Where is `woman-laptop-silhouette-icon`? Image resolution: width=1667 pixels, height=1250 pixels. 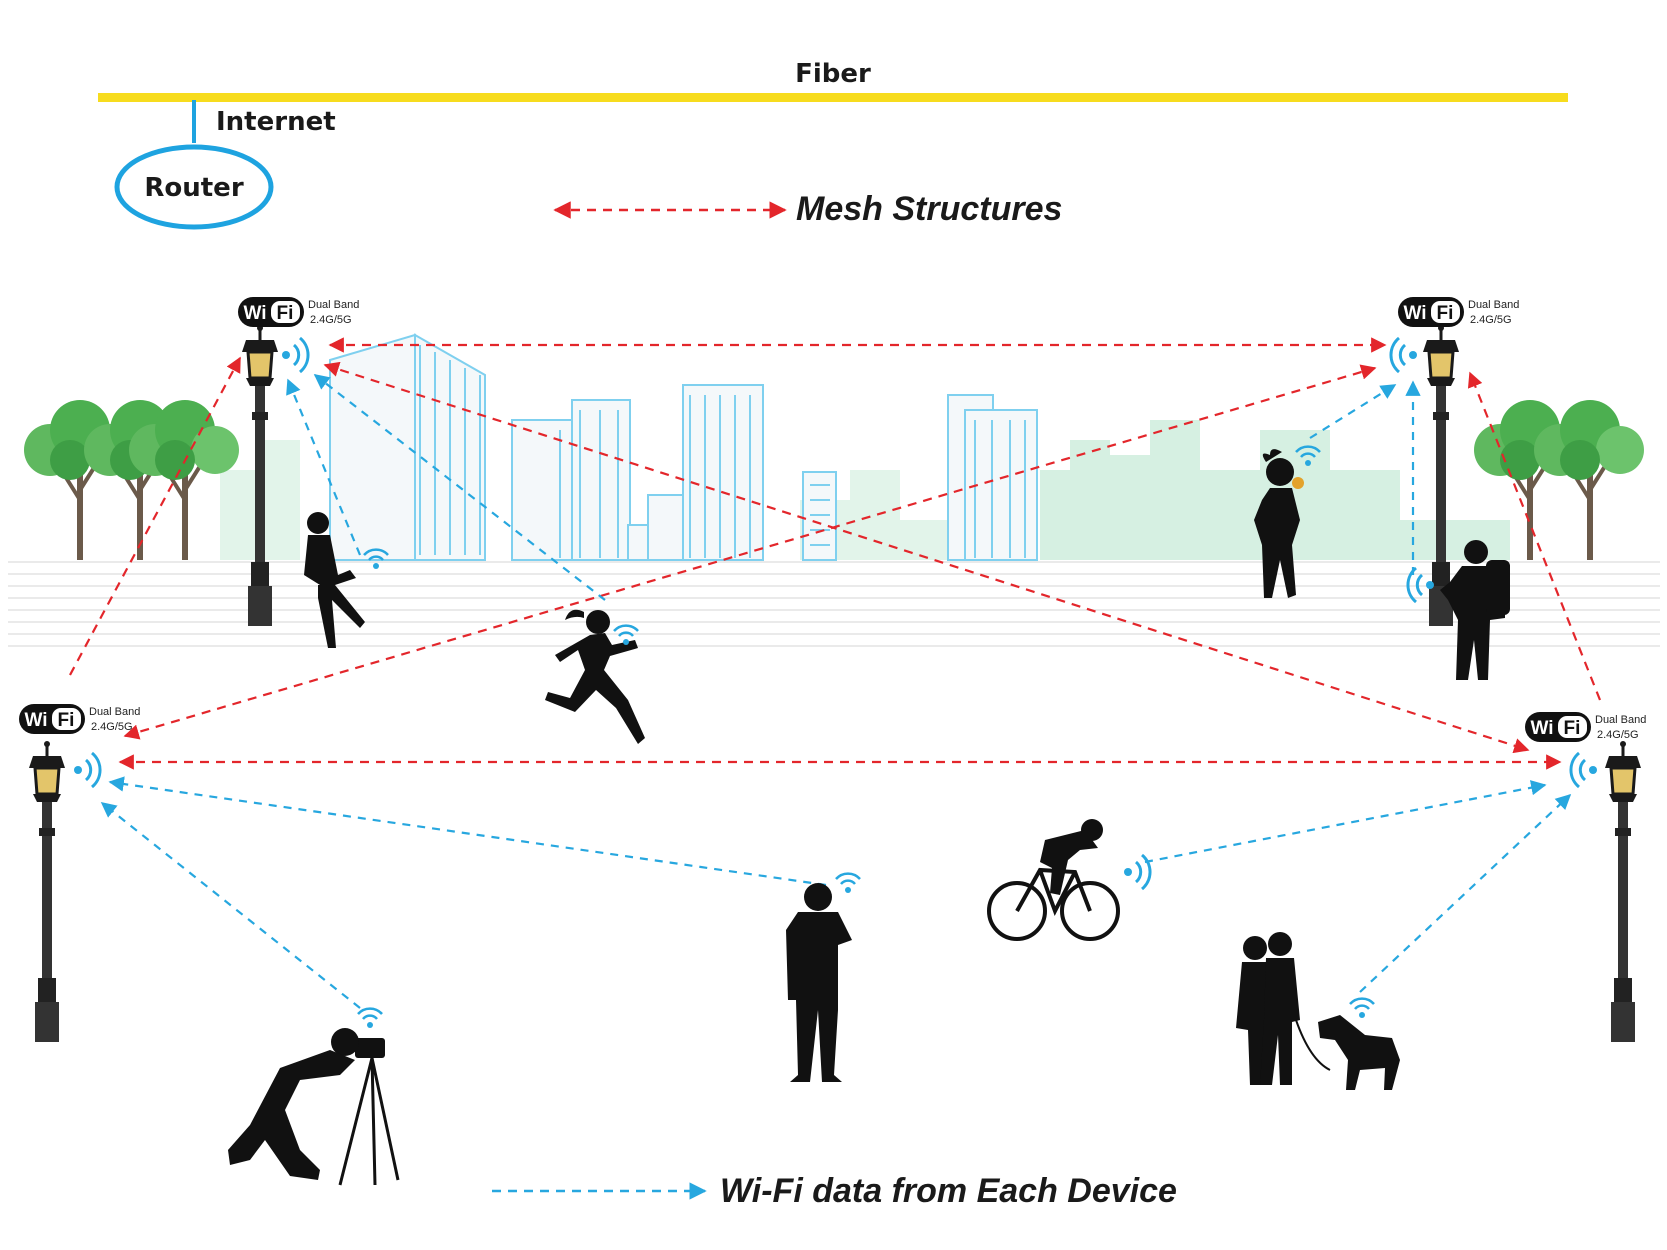
woman-laptop-silhouette-icon is located at coordinates (347, 580).